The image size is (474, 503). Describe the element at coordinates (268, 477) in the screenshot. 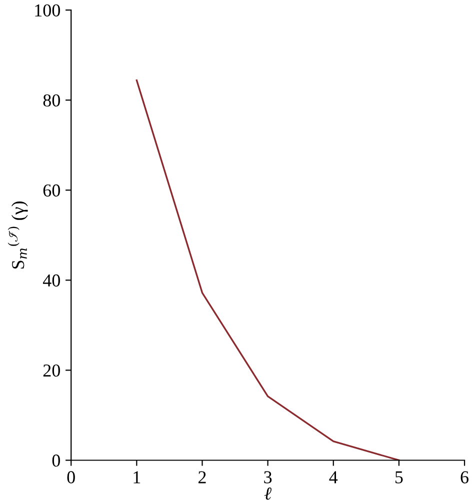

I see `x-tick-label: 3` at that location.